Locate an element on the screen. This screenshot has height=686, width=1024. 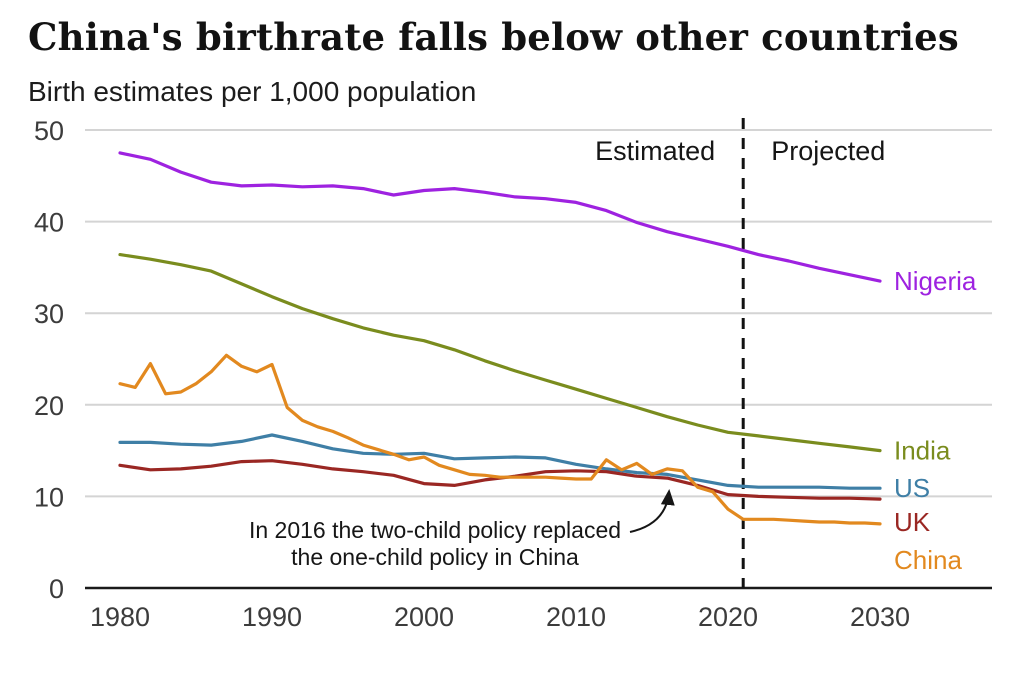
y-tick-label-30: 30 is located at coordinates (49, 314).